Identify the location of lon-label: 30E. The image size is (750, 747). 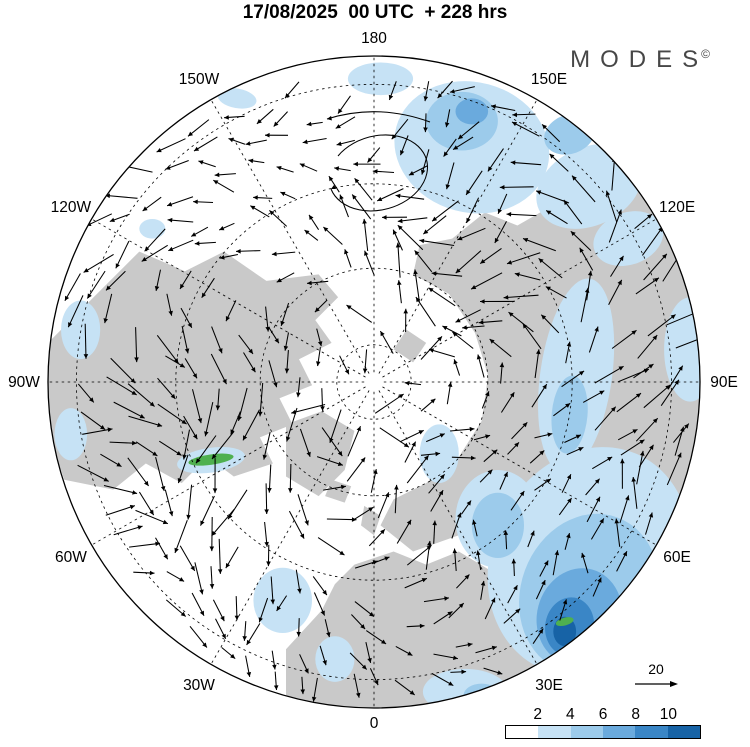
(549, 685).